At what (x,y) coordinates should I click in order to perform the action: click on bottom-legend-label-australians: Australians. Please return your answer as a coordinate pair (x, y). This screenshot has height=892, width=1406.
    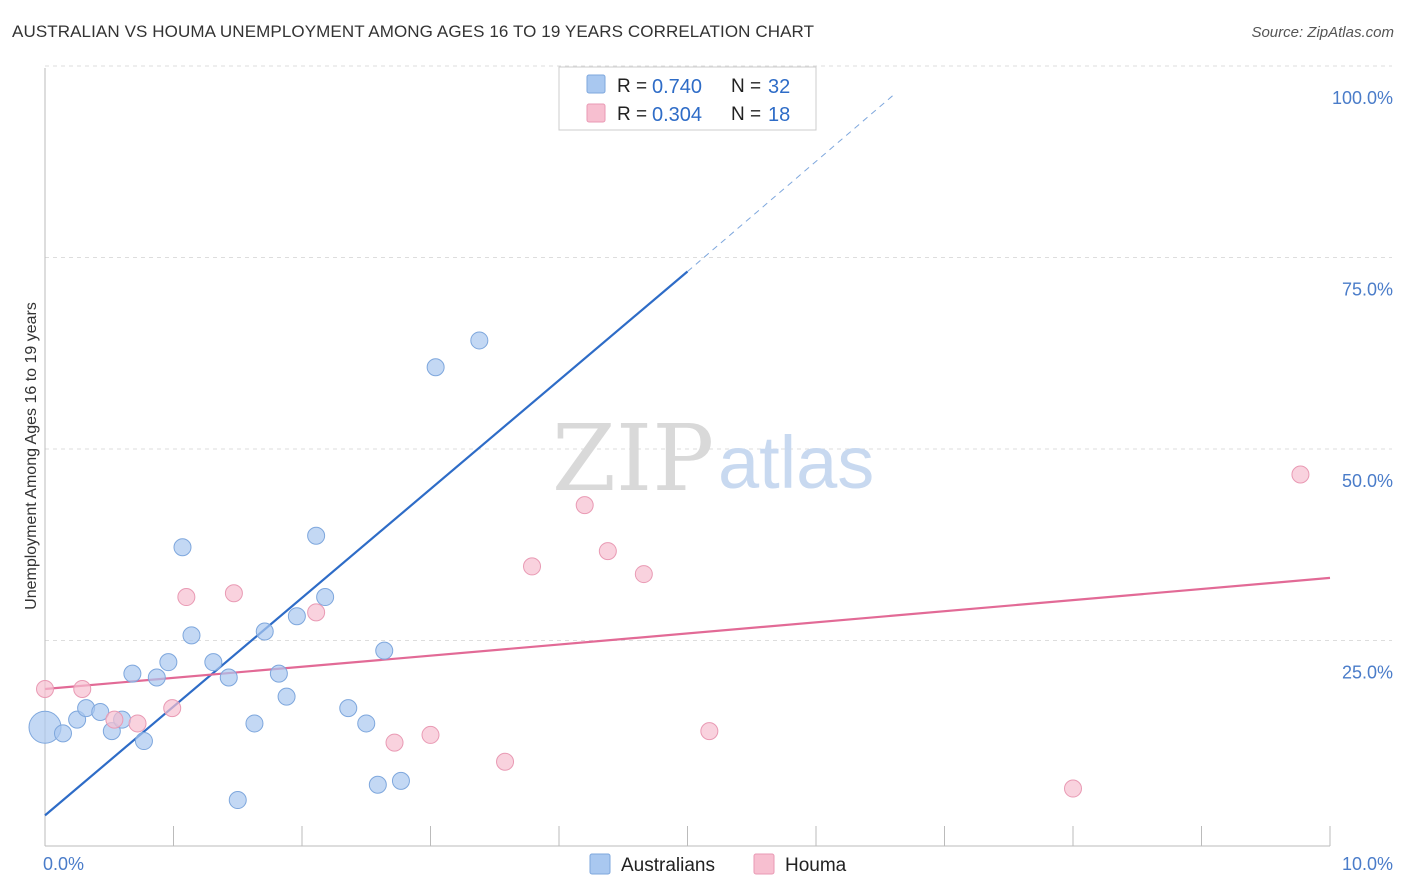
    Looking at the image, I should click on (668, 865).